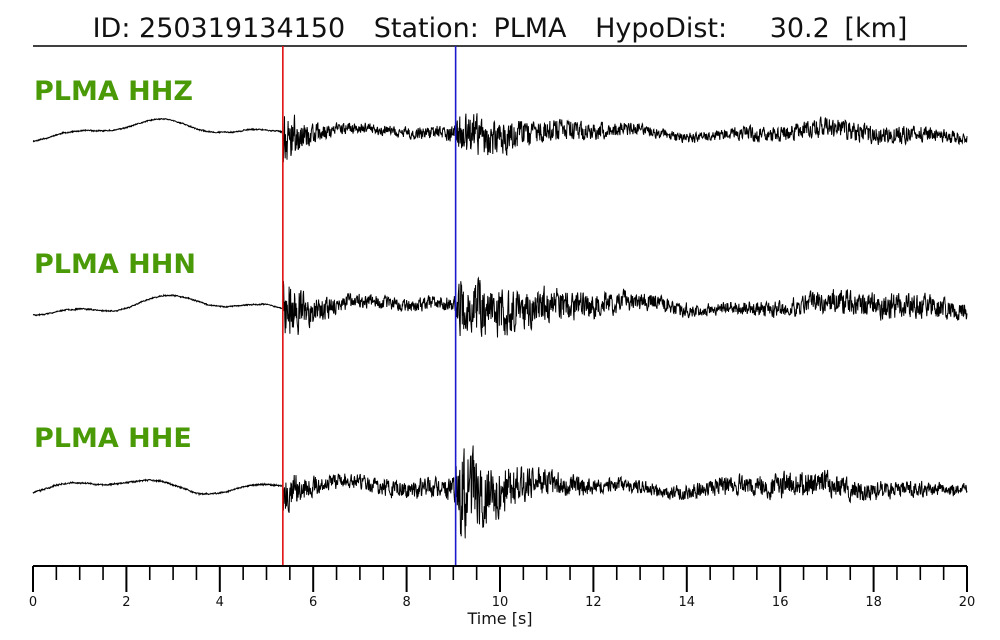  I want to click on picks-group, so click(369, 306).